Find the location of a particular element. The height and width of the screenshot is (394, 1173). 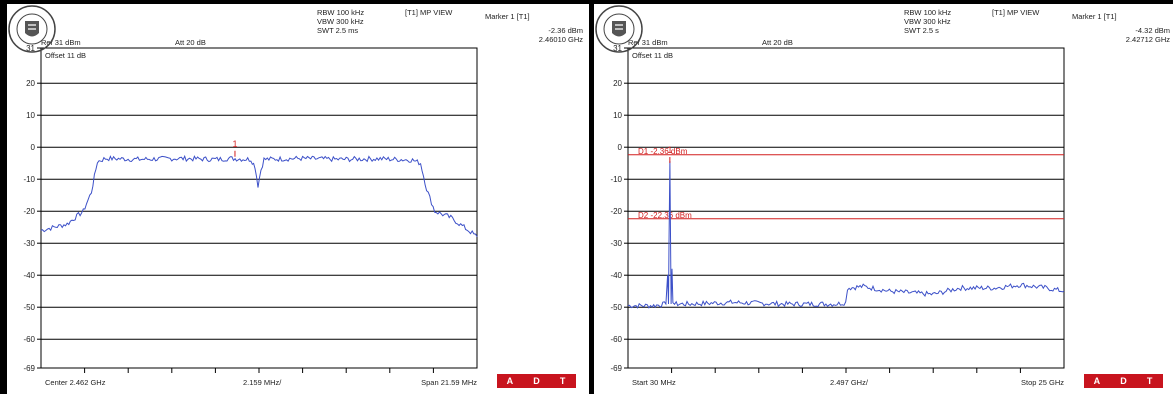

marker-level: -2.36 dBm is located at coordinates (565, 30).